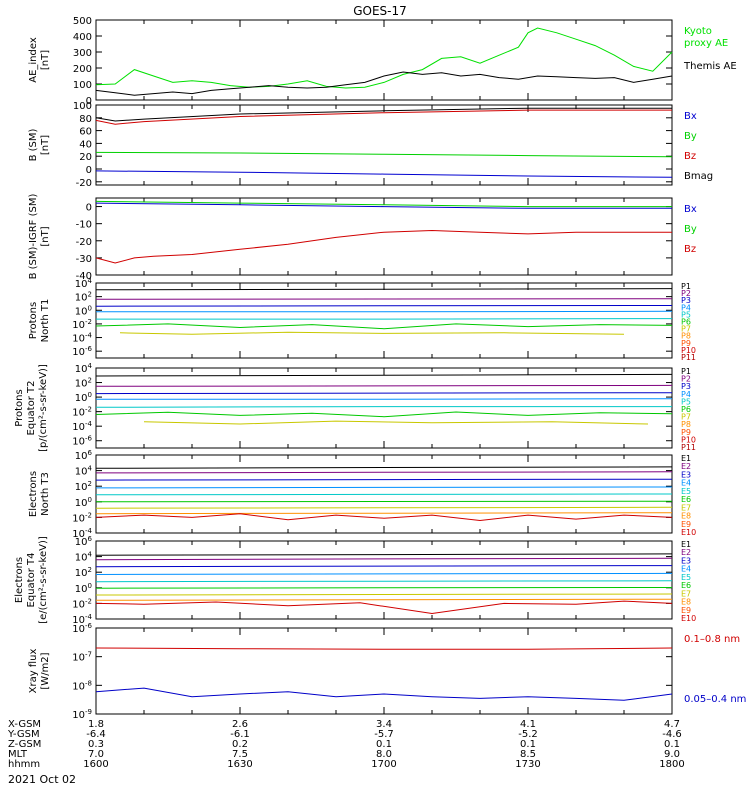 The height and width of the screenshot is (800, 750). Describe the element at coordinates (82, 657) in the screenshot. I see `y-tick-label: 10⁻⁷` at that location.